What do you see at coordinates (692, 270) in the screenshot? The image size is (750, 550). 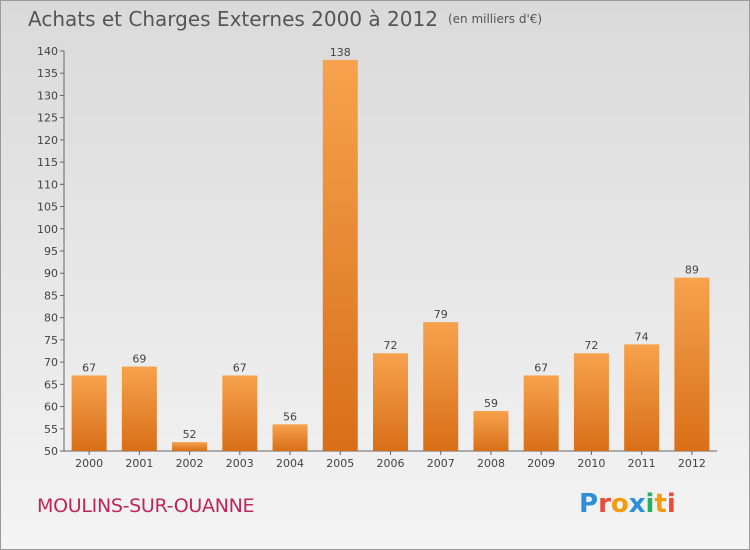 I see `value-label: 89` at bounding box center [692, 270].